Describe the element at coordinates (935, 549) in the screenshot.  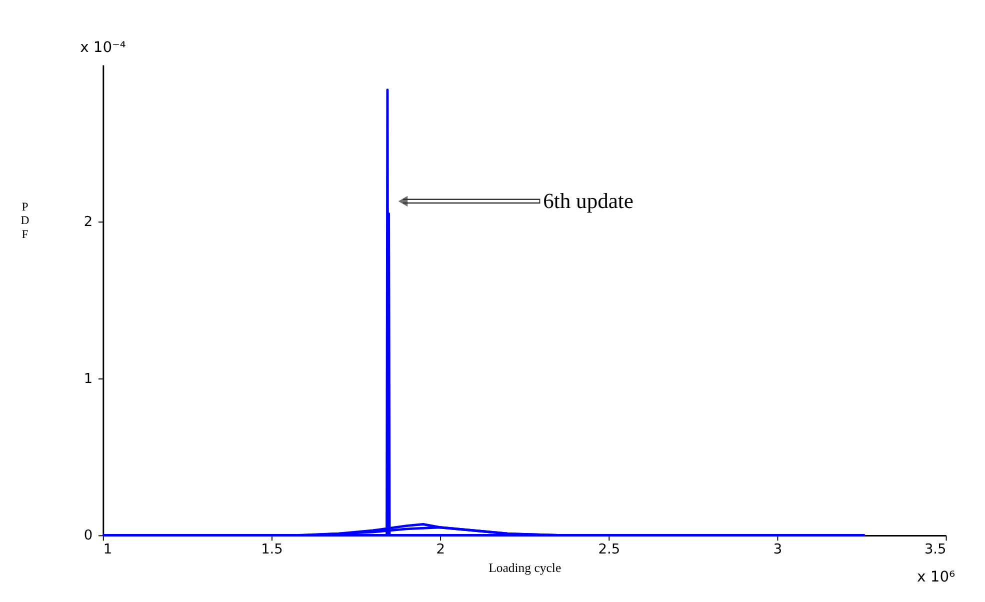
I see `x-tick-label: 3.5` at that location.